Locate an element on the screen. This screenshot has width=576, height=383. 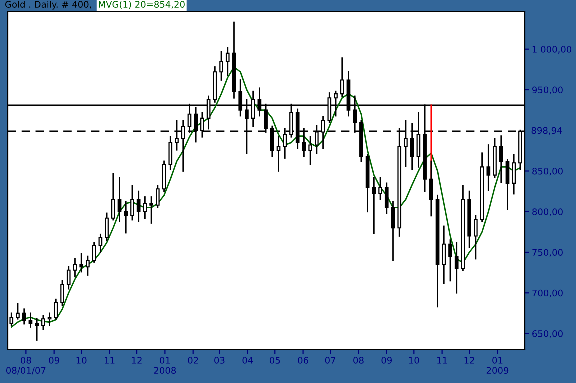
x-tick-label: 04 is located at coordinates (248, 360).